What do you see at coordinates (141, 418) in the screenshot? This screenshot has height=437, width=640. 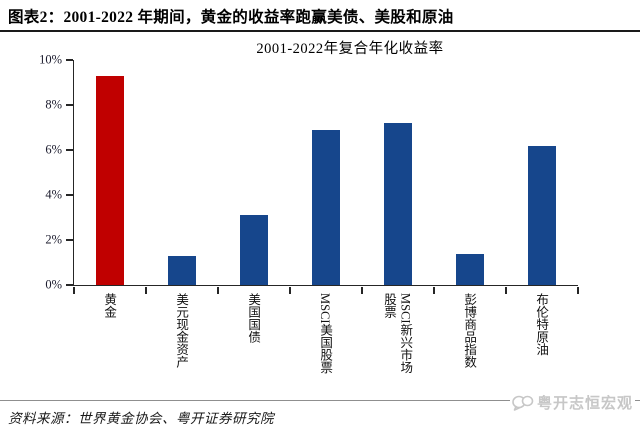 I see `source-note: 资料来源：世界黄金协会、粤开证券研究院` at bounding box center [141, 418].